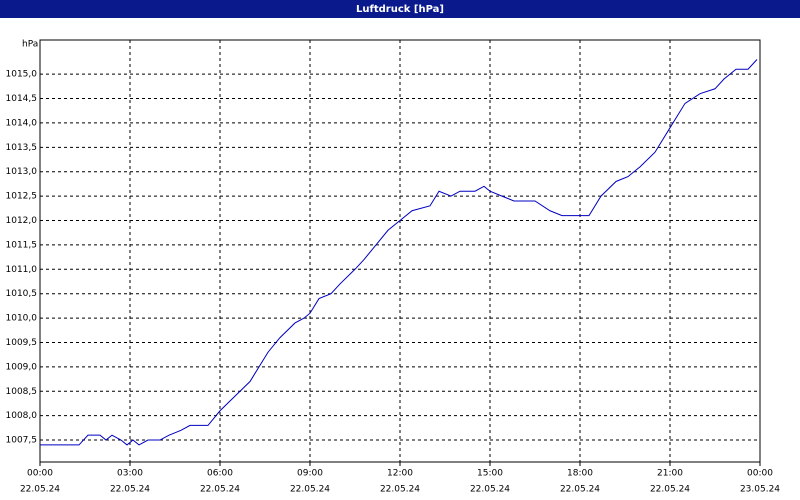  I want to click on x-tick-label: 15:00, so click(490, 474).